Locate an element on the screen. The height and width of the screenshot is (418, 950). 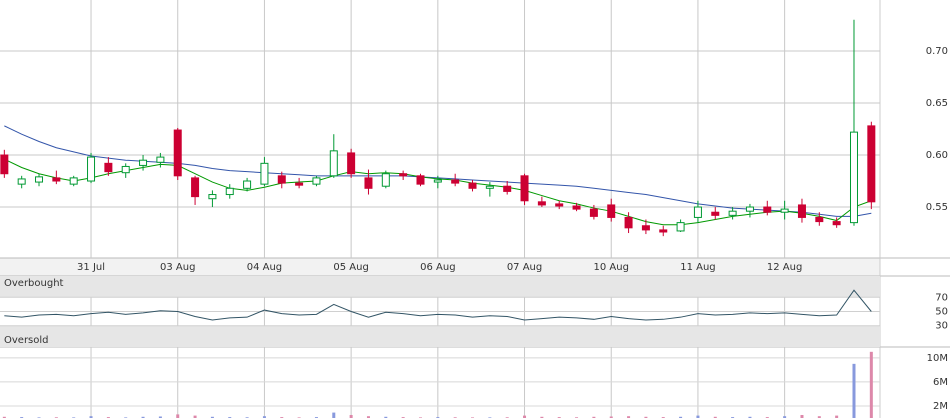
oversold-band is located at coordinates (440, 336).